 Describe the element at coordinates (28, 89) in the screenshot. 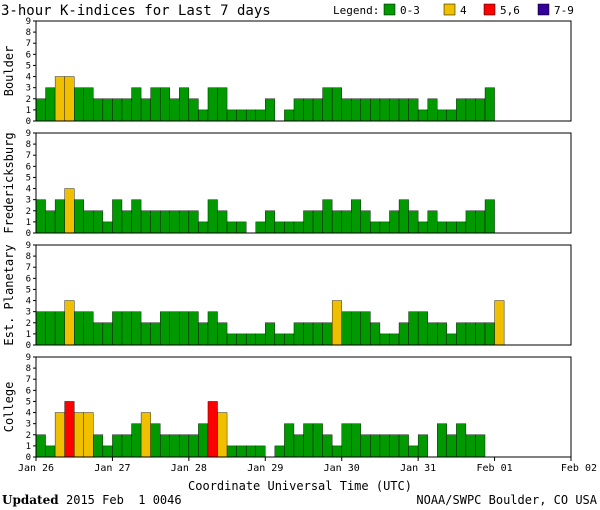

I see `y-tick-label: 3` at that location.